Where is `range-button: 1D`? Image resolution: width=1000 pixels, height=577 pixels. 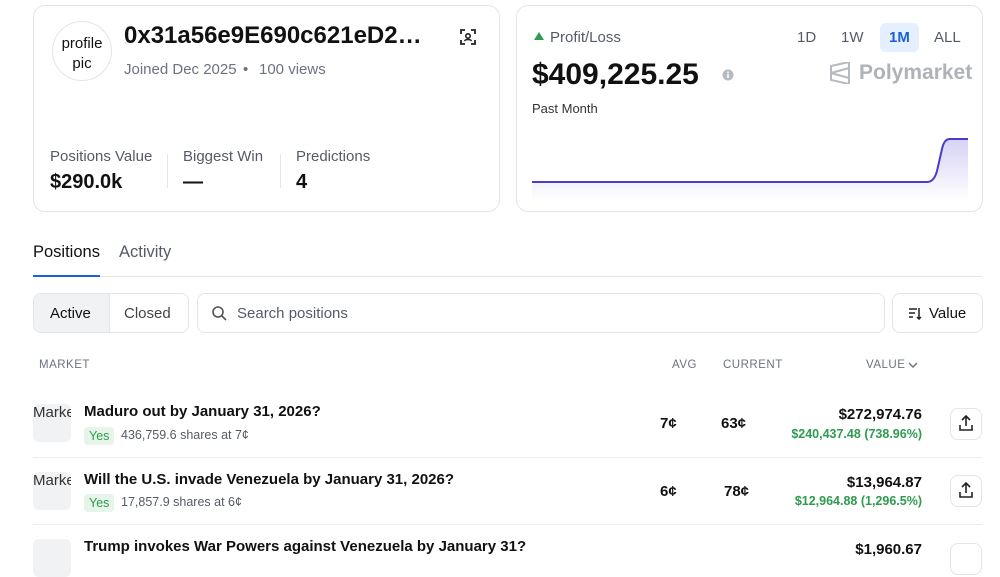
range-button: 1D is located at coordinates (807, 37).